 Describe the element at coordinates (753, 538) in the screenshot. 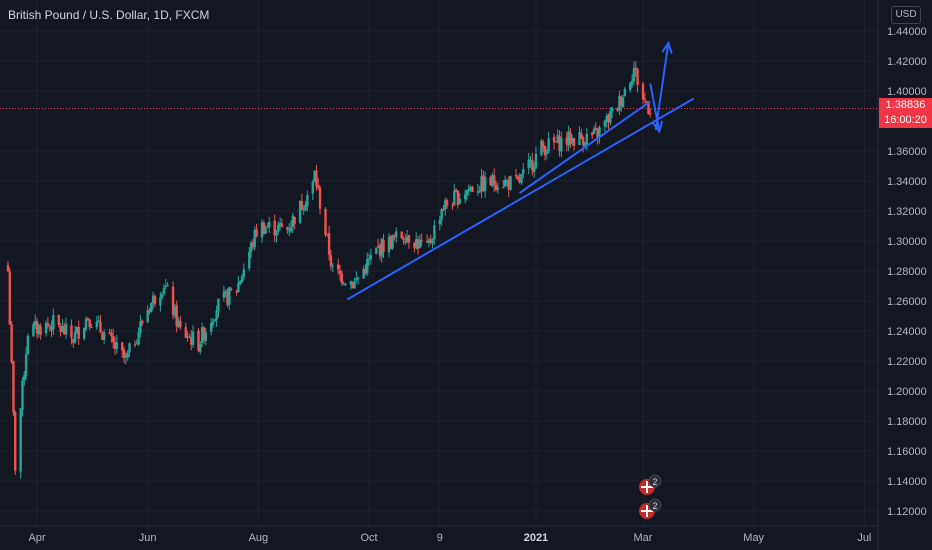

I see `time-tick-label: May` at that location.